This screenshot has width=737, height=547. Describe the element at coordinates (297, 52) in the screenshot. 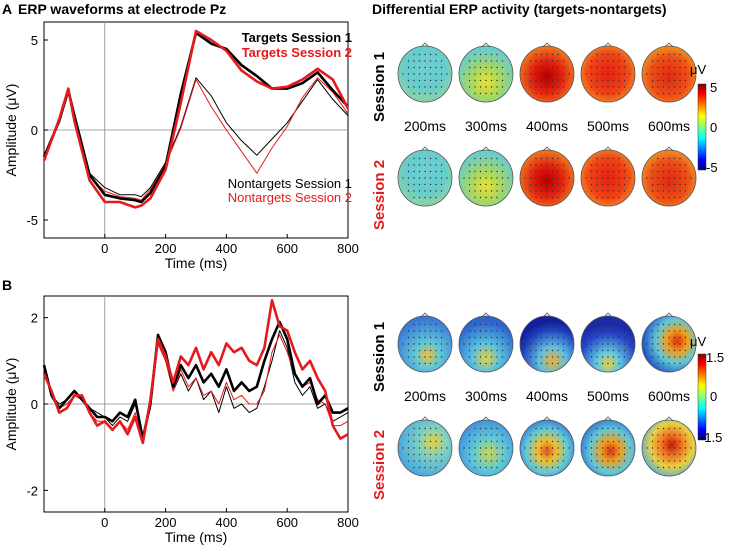

I see `legend-targets-session2: Targets Session 2` at that location.